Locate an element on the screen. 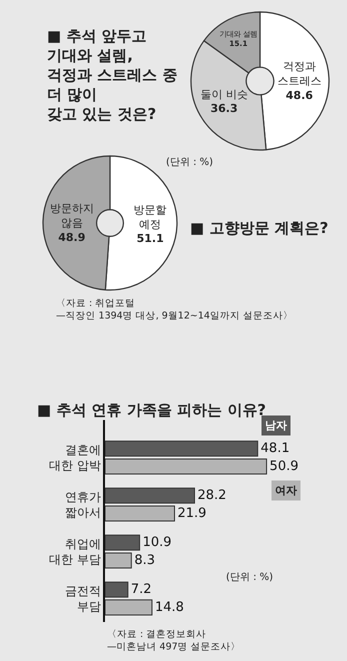 This screenshot has width=347, height=661. text: (단위 : %) is located at coordinates (190, 162).